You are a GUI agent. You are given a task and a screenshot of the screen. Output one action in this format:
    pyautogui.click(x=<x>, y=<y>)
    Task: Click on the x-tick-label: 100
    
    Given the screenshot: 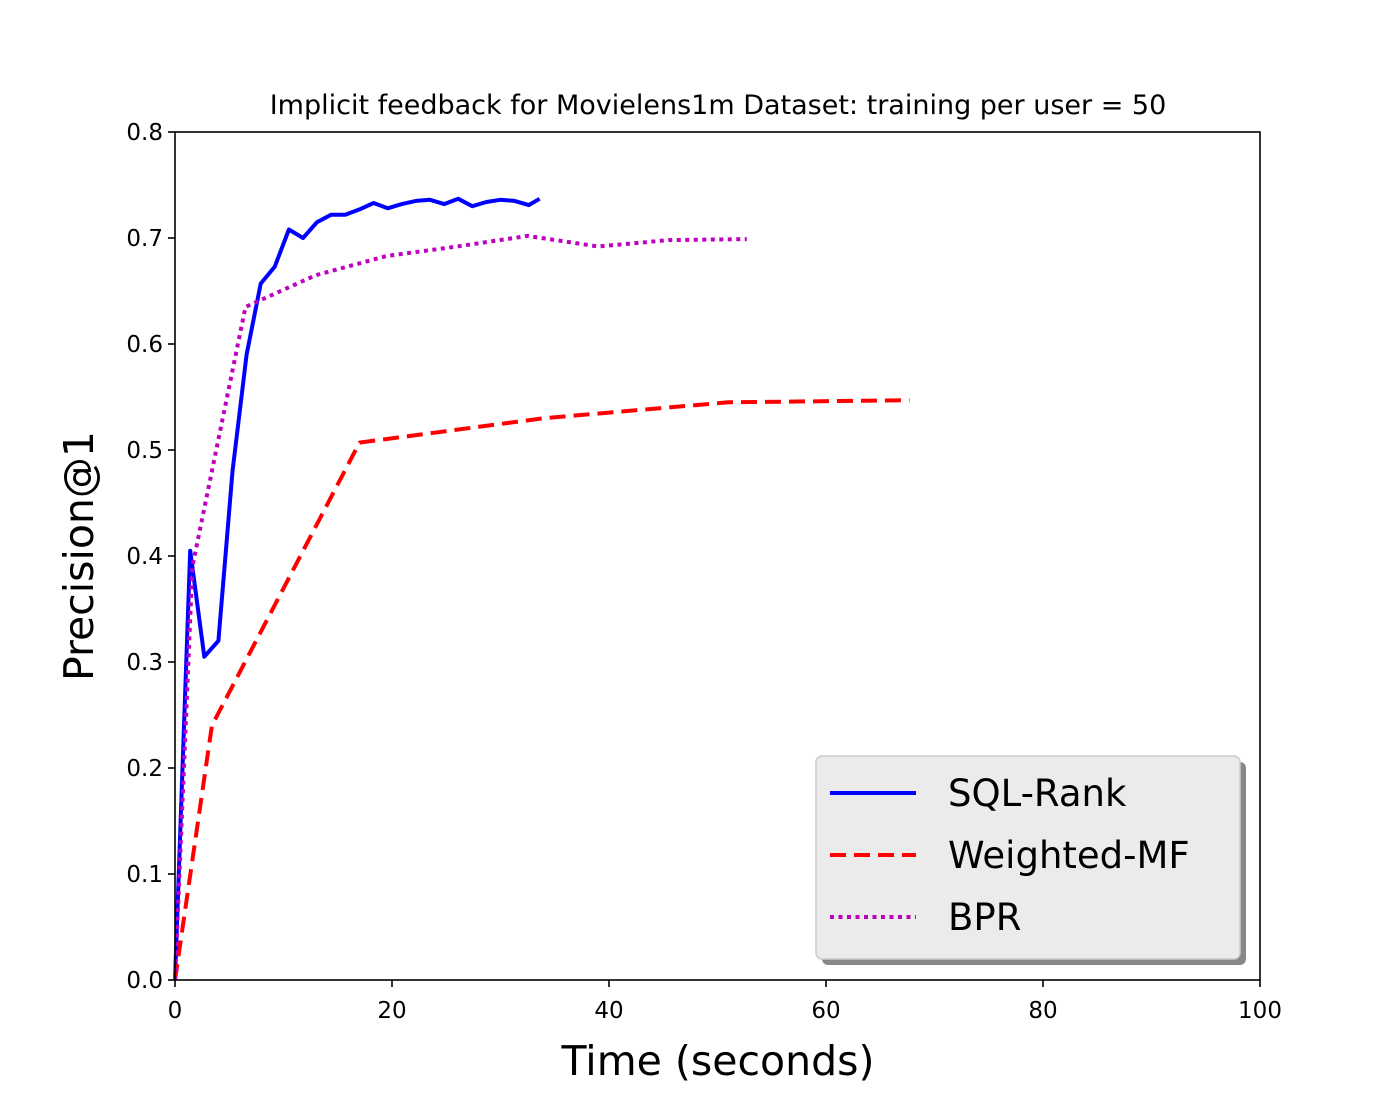 What is the action you would take?
    pyautogui.click(x=1260, y=1011)
    